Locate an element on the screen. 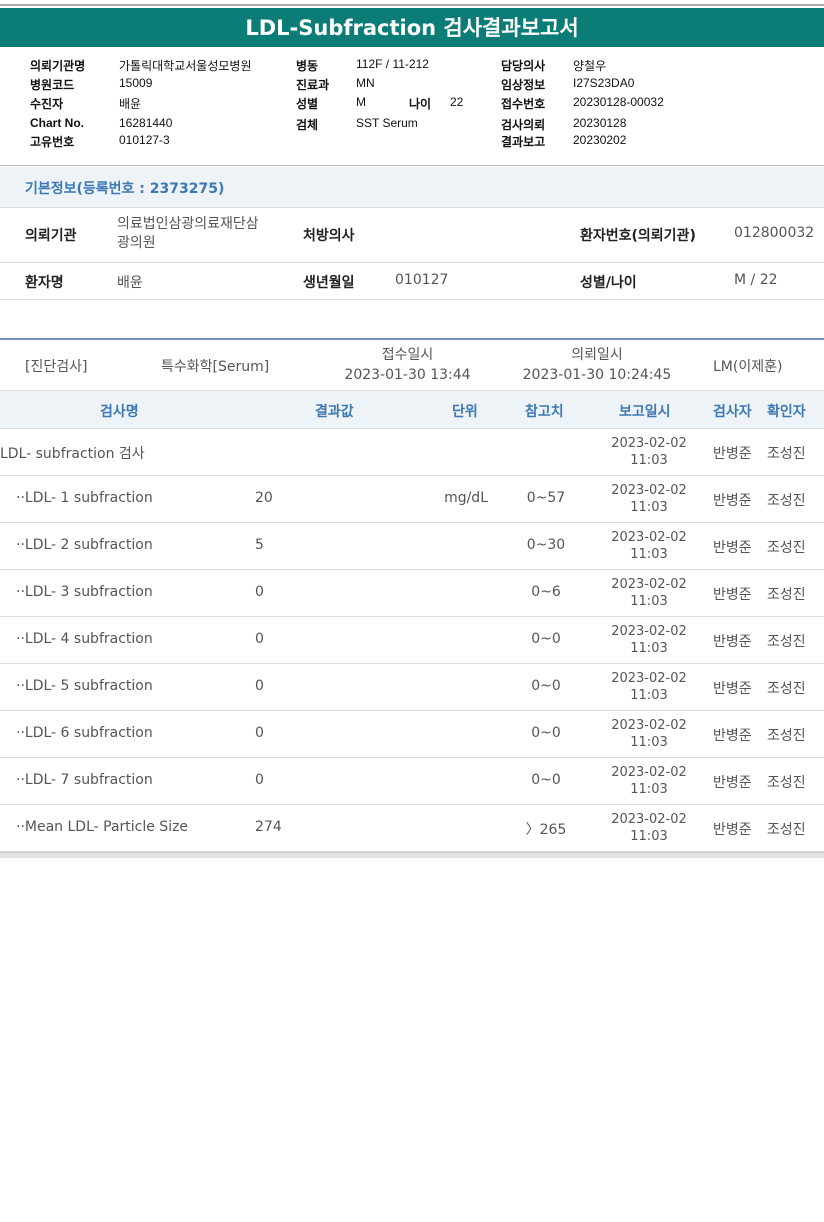  header-value: 가톨릭대학교서울성모병원 is located at coordinates (185, 66).